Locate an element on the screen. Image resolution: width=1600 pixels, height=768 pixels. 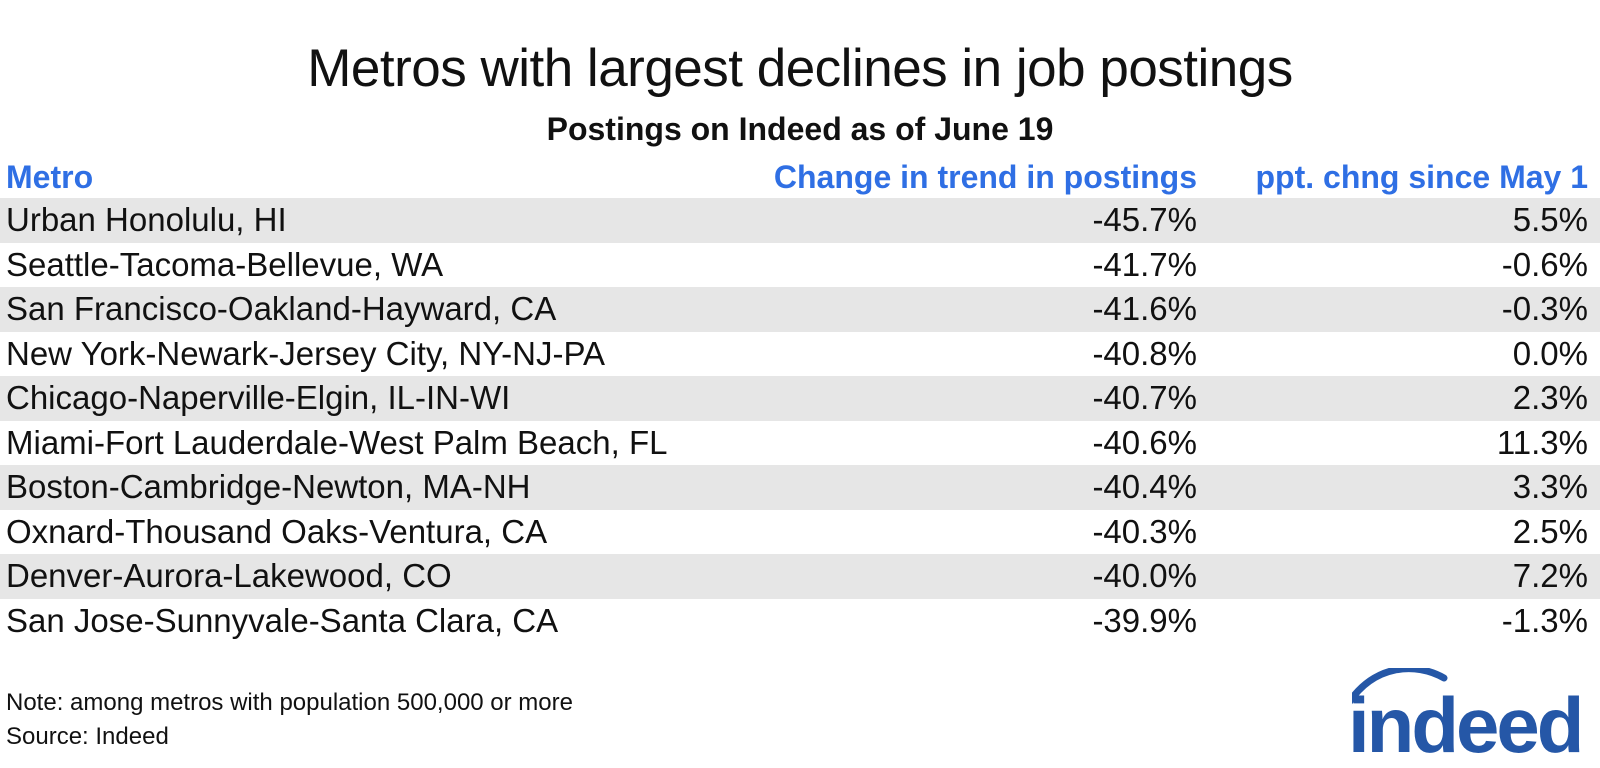
ppt-cell: 7.2% is located at coordinates (1550, 576).